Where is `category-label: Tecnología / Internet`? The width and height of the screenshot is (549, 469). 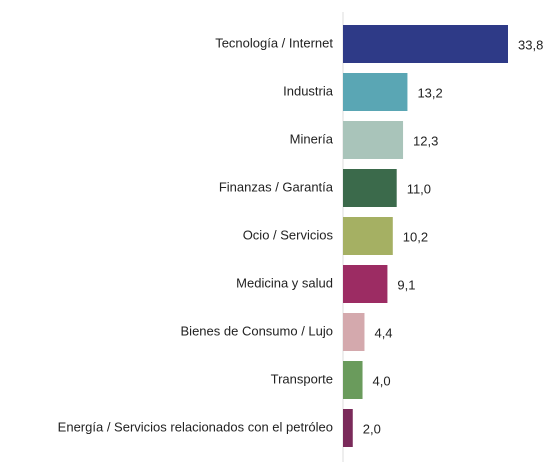
category-label: Tecnología / Internet is located at coordinates (274, 42).